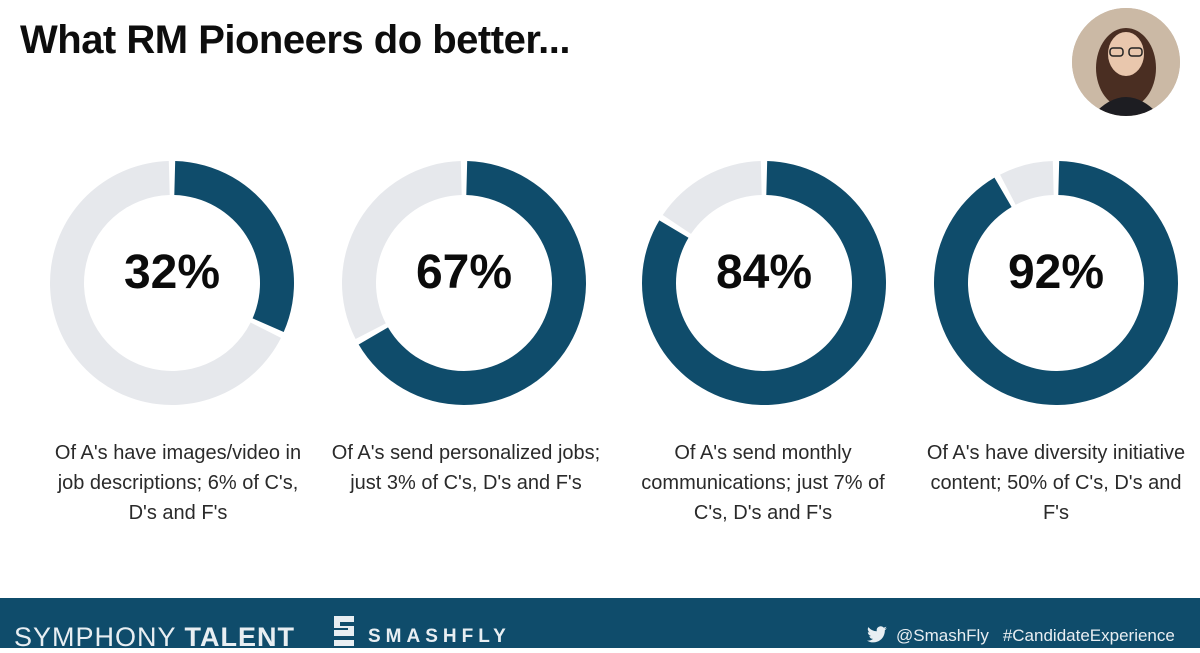 The width and height of the screenshot is (1200, 653). Describe the element at coordinates (764, 272) in the screenshot. I see `donut-label-3: 84%` at that location.